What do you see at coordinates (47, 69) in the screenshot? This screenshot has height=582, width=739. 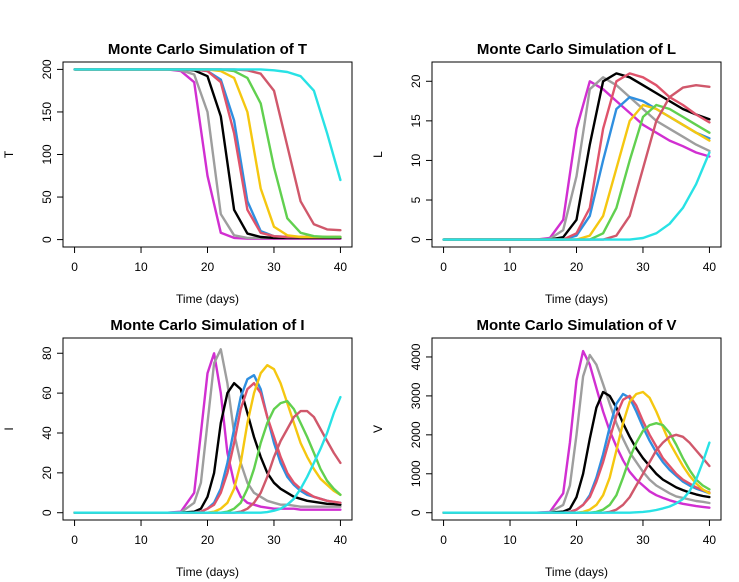 I see `y-tick-label: 200` at bounding box center [47, 69].